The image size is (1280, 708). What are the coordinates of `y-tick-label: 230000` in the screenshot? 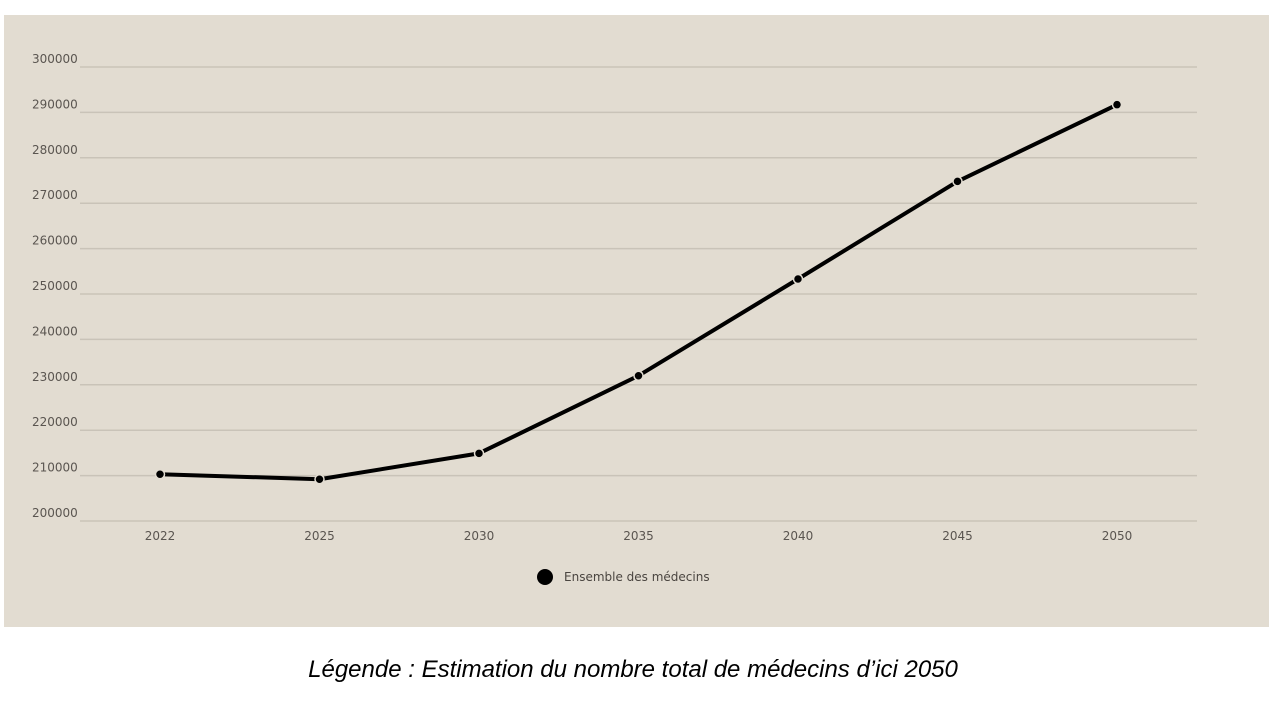 It's located at (55, 377).